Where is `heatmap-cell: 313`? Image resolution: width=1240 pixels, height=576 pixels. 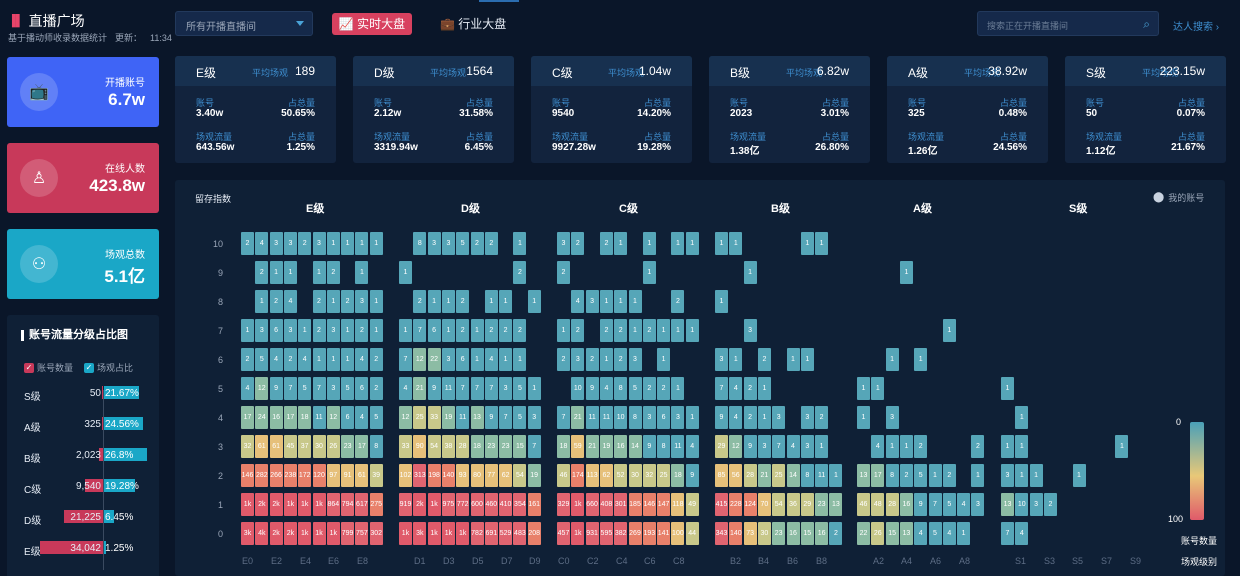
heatmap-cell: 313 is located at coordinates (420, 475).